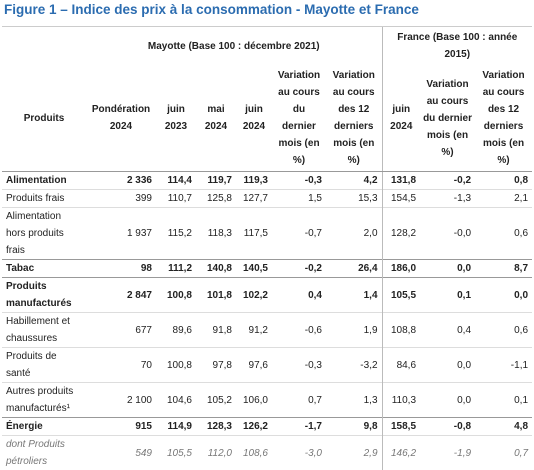 The width and height of the screenshot is (534, 470). Describe the element at coordinates (254, 365) in the screenshot. I see `cell: 97,6` at that location.